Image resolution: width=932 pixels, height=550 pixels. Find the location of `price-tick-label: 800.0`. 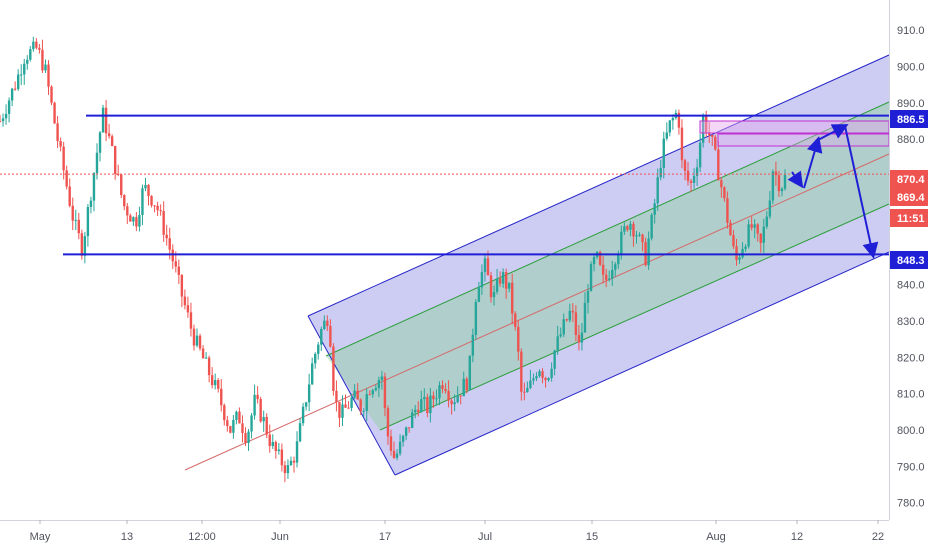

price-tick-label: 800.0 is located at coordinates (911, 431).